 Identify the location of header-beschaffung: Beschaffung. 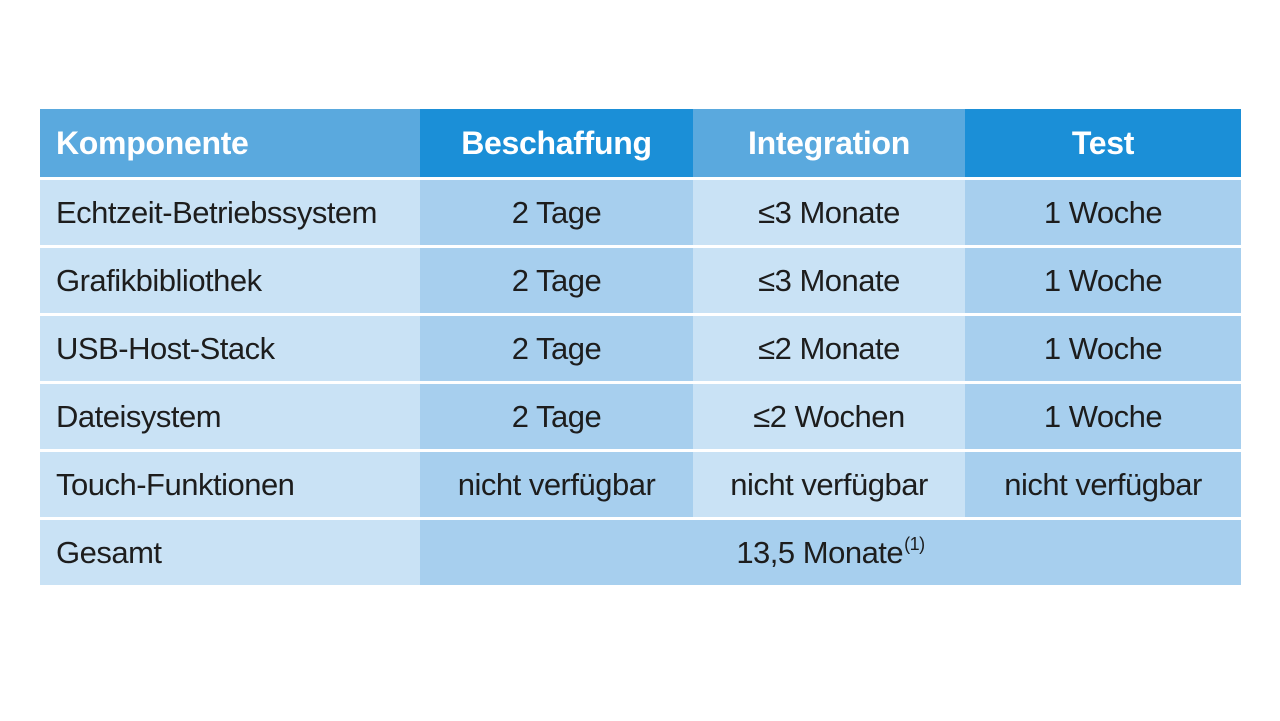
(556, 143).